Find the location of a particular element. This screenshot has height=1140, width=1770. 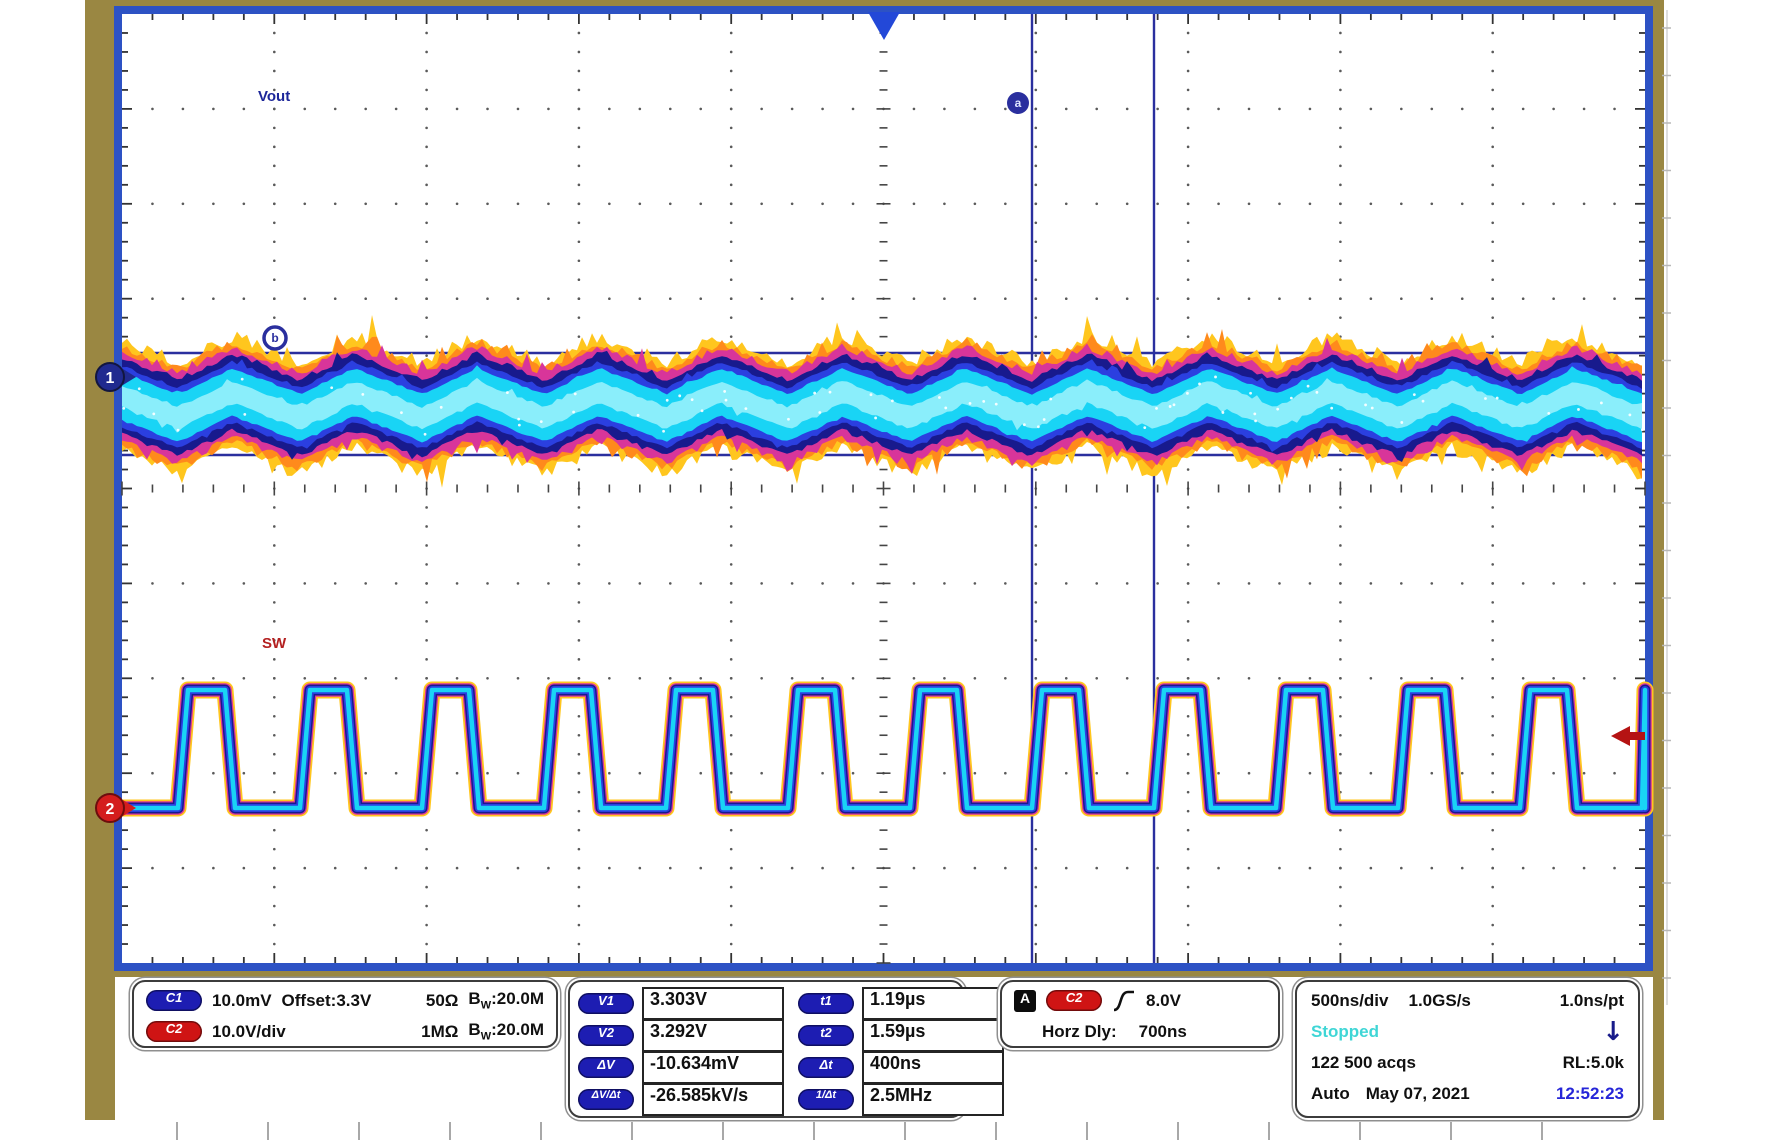

cursor-b-marker: b is located at coordinates (275, 338).